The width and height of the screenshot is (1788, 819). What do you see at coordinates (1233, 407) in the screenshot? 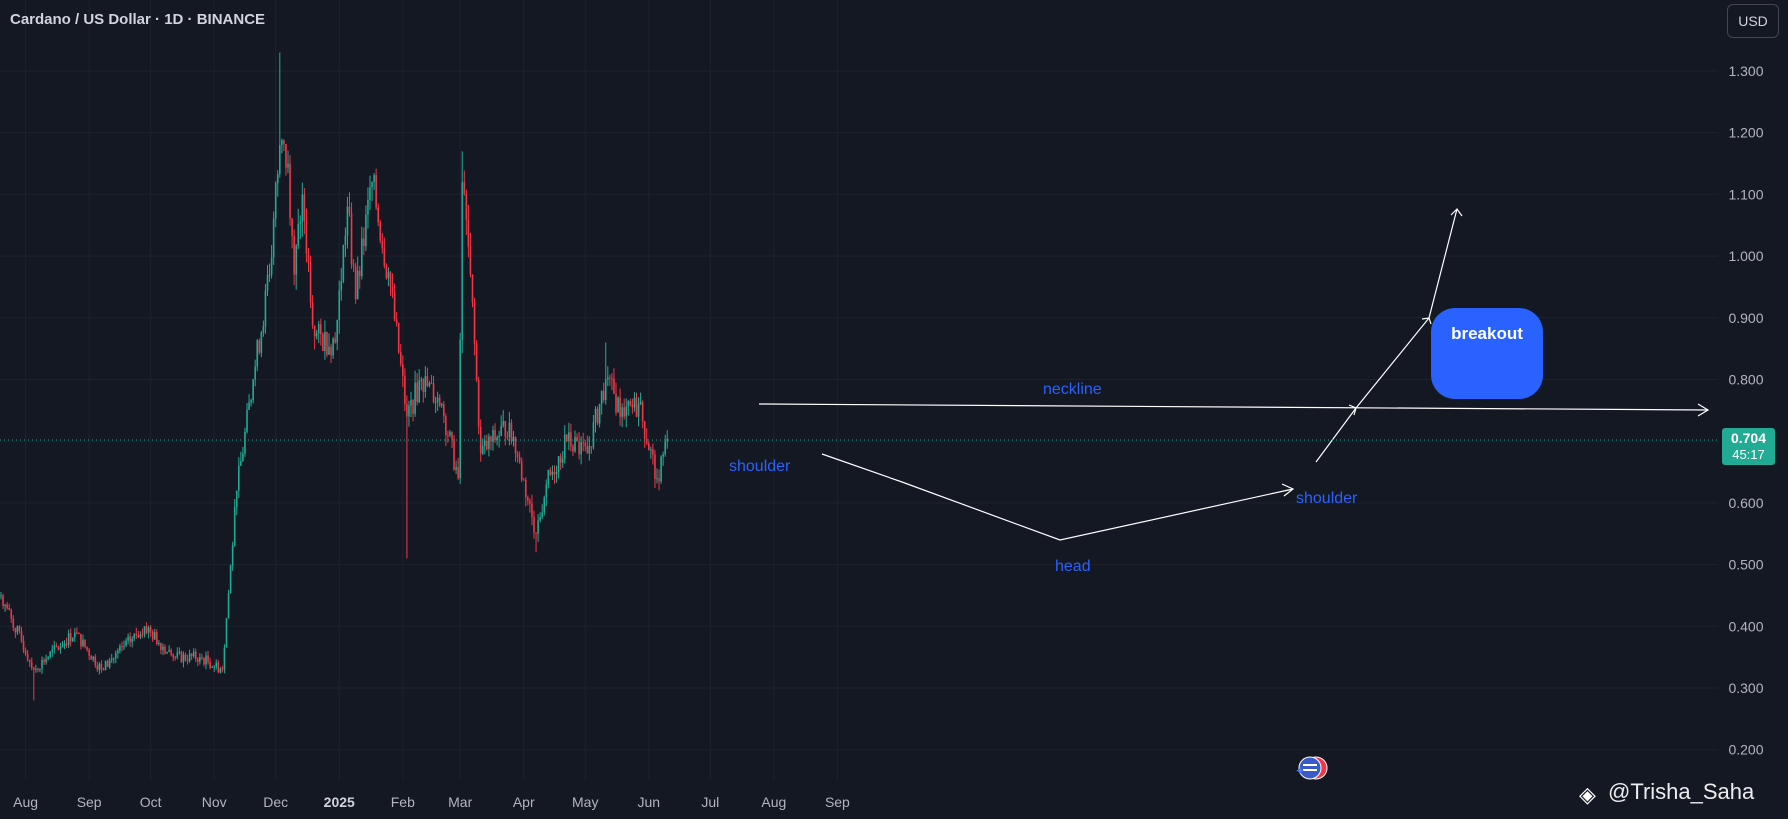
I see `neckline-line` at bounding box center [1233, 407].